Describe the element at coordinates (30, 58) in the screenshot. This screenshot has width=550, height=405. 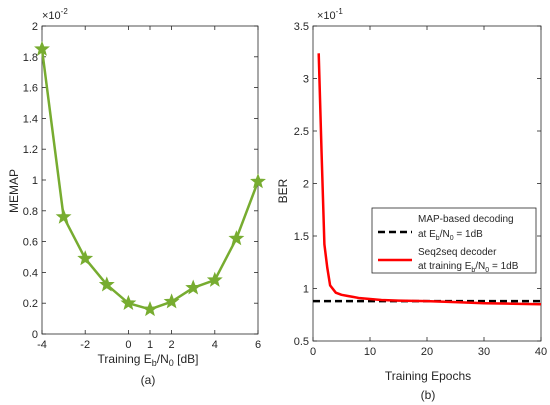
I see `memap-y-tick-label: 1.8` at that location.